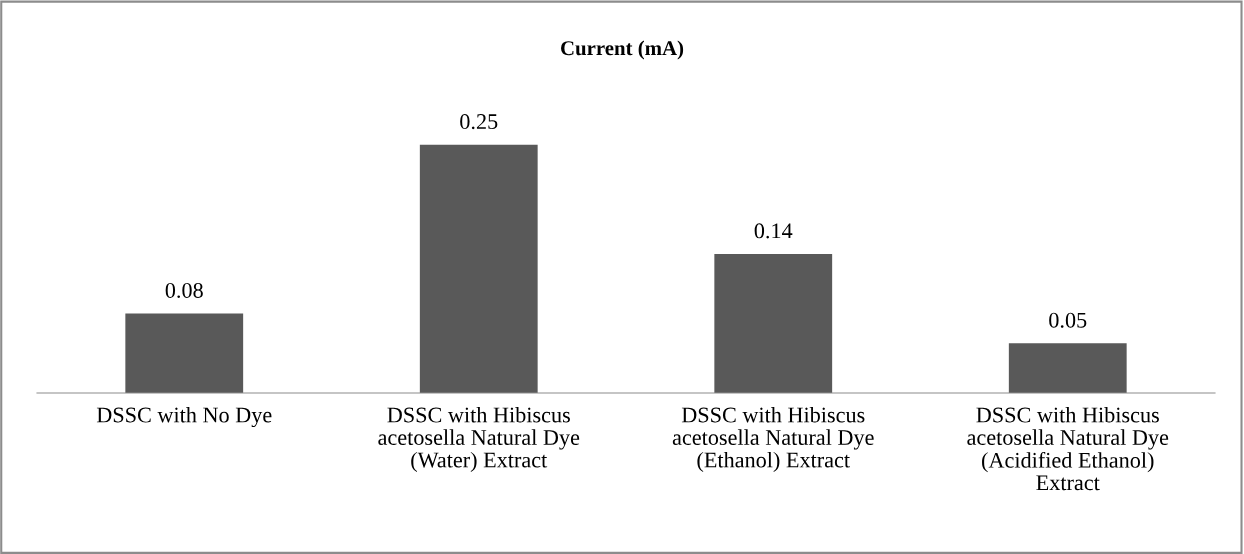 This screenshot has width=1244, height=554. What do you see at coordinates (184, 417) in the screenshot?
I see `x-tick-label: DSSC with No Dye` at bounding box center [184, 417].